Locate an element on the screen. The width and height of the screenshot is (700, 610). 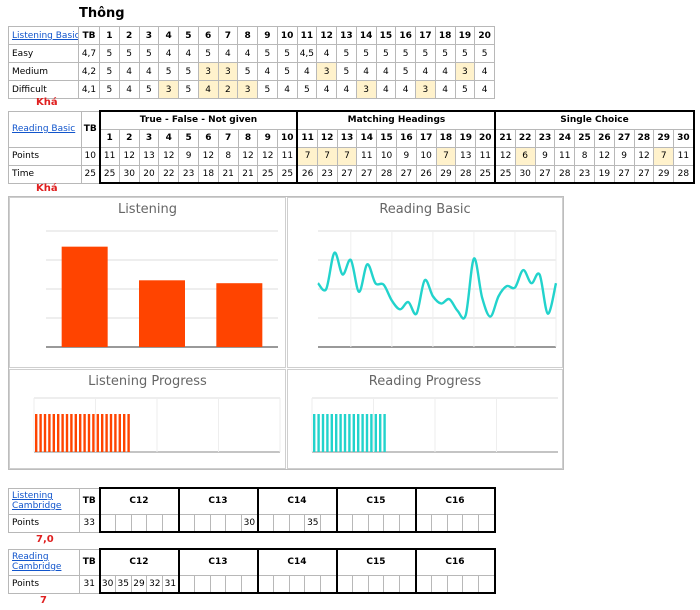
score-cell: 2 is located at coordinates (228, 89).